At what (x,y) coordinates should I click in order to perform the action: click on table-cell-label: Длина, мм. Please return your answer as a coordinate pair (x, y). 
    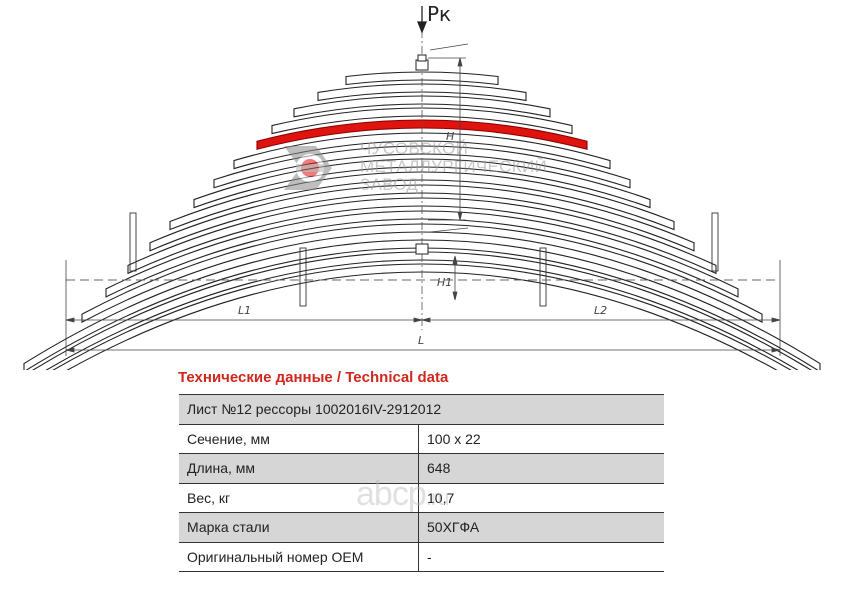
    Looking at the image, I should click on (299, 468).